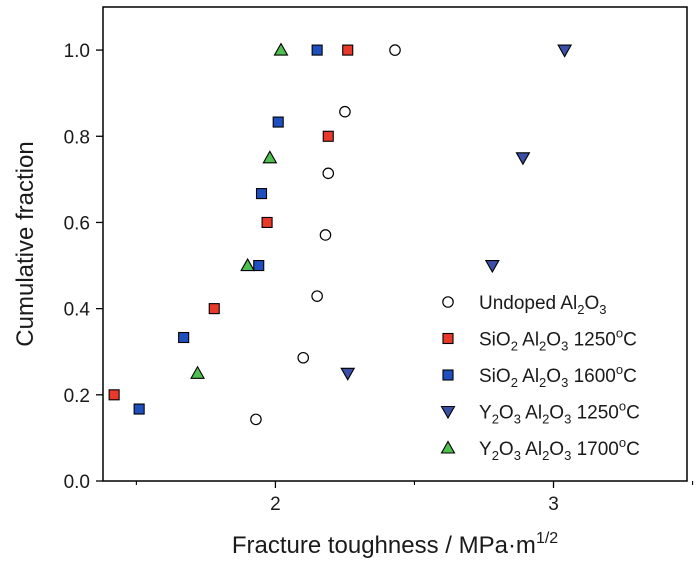  Describe the element at coordinates (547, 538) in the screenshot. I see `x-axis-label-exponent: 1/2` at that location.